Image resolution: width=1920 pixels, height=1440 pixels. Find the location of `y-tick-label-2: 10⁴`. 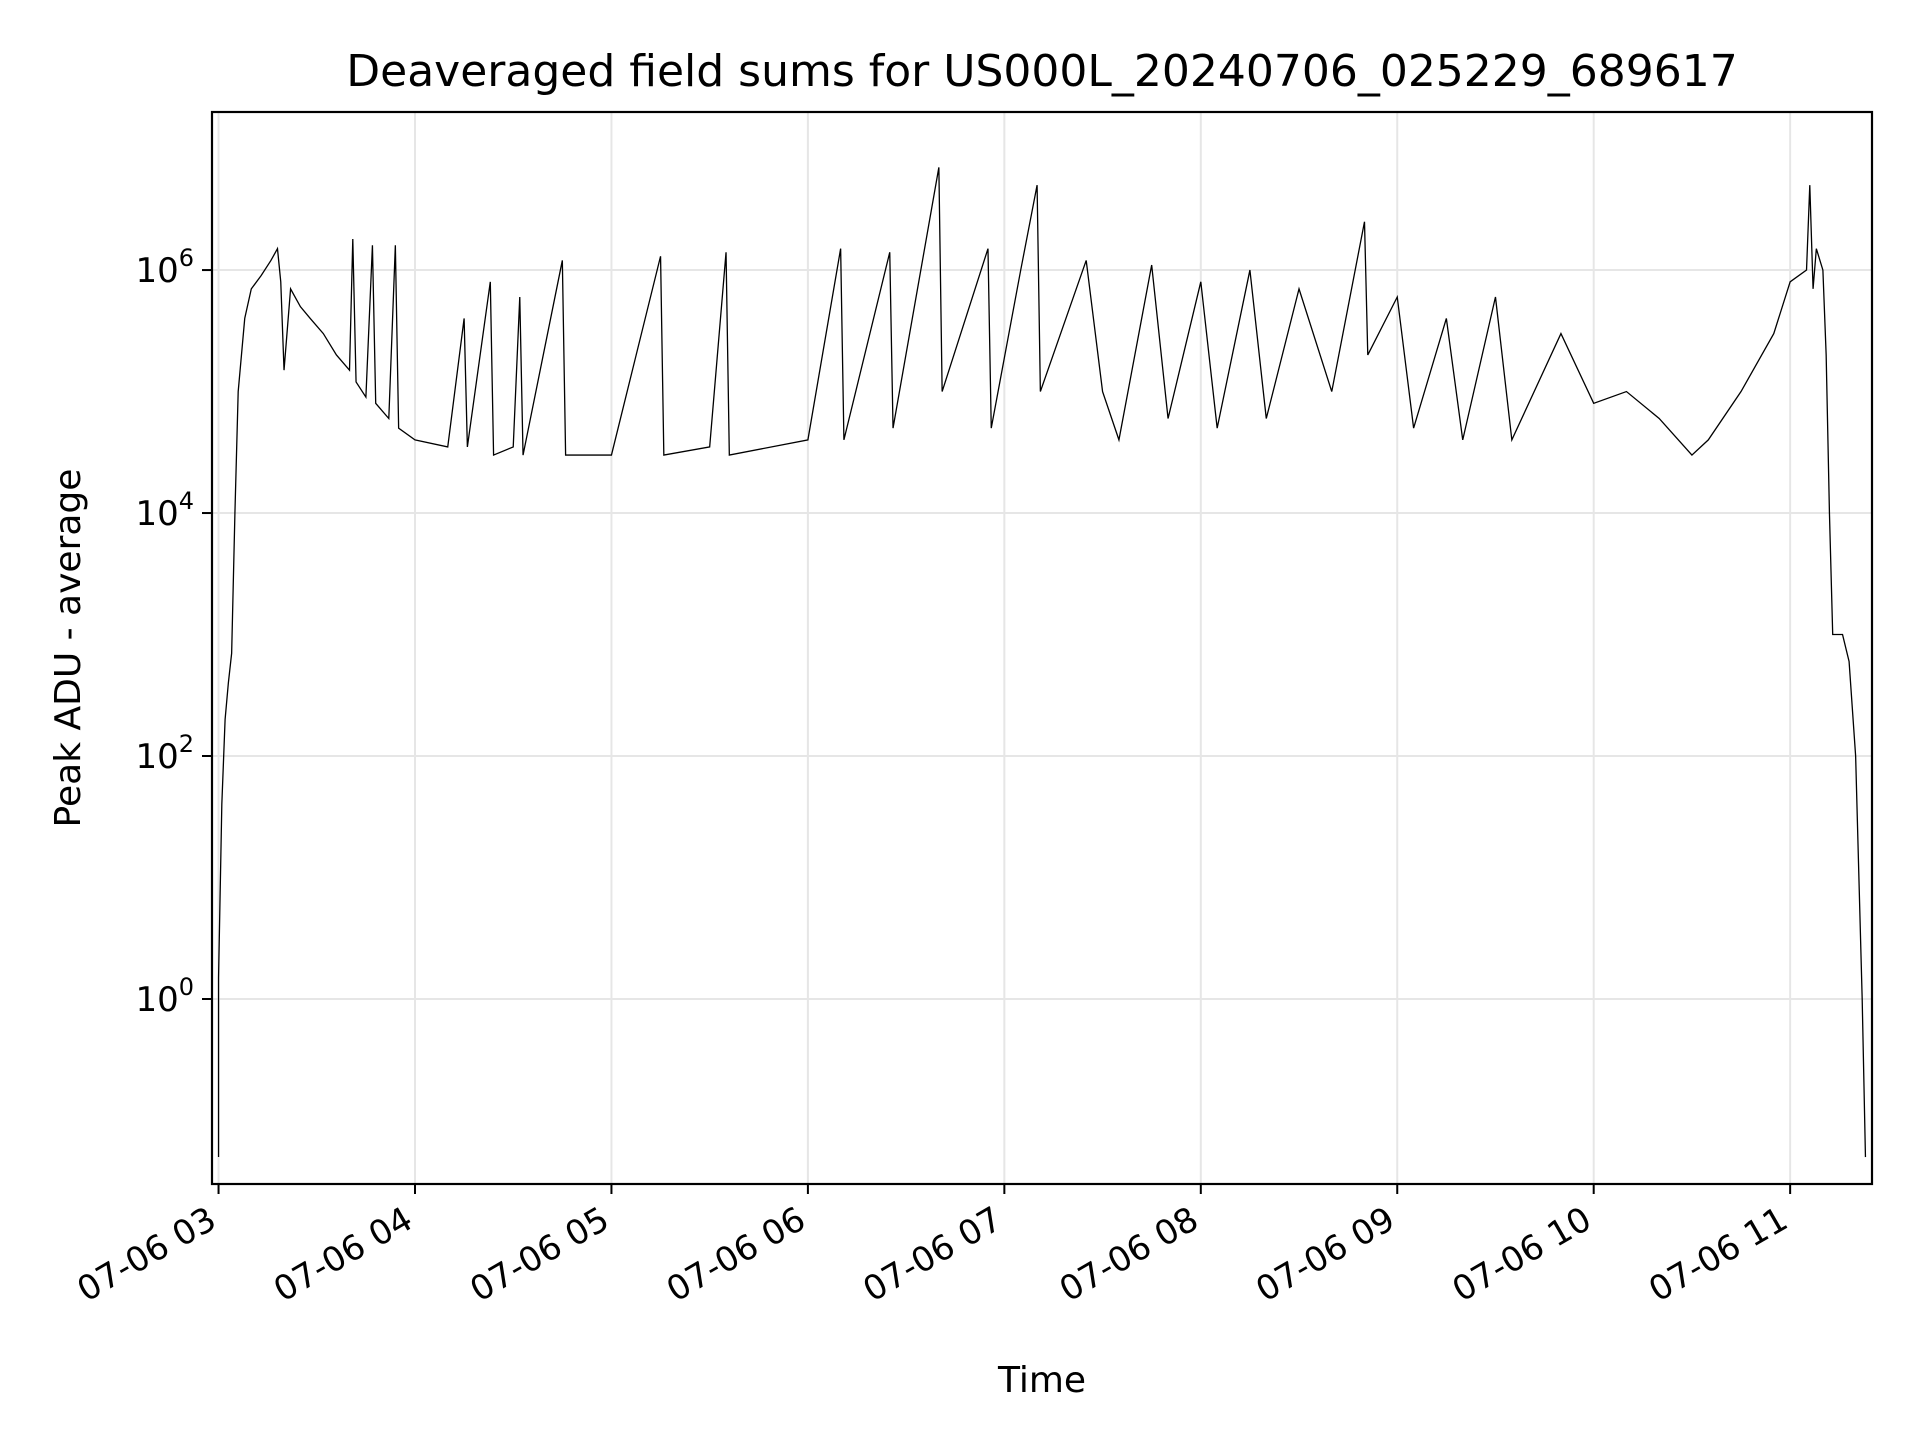

y-tick-label-2: 10⁴ is located at coordinates (164, 510).